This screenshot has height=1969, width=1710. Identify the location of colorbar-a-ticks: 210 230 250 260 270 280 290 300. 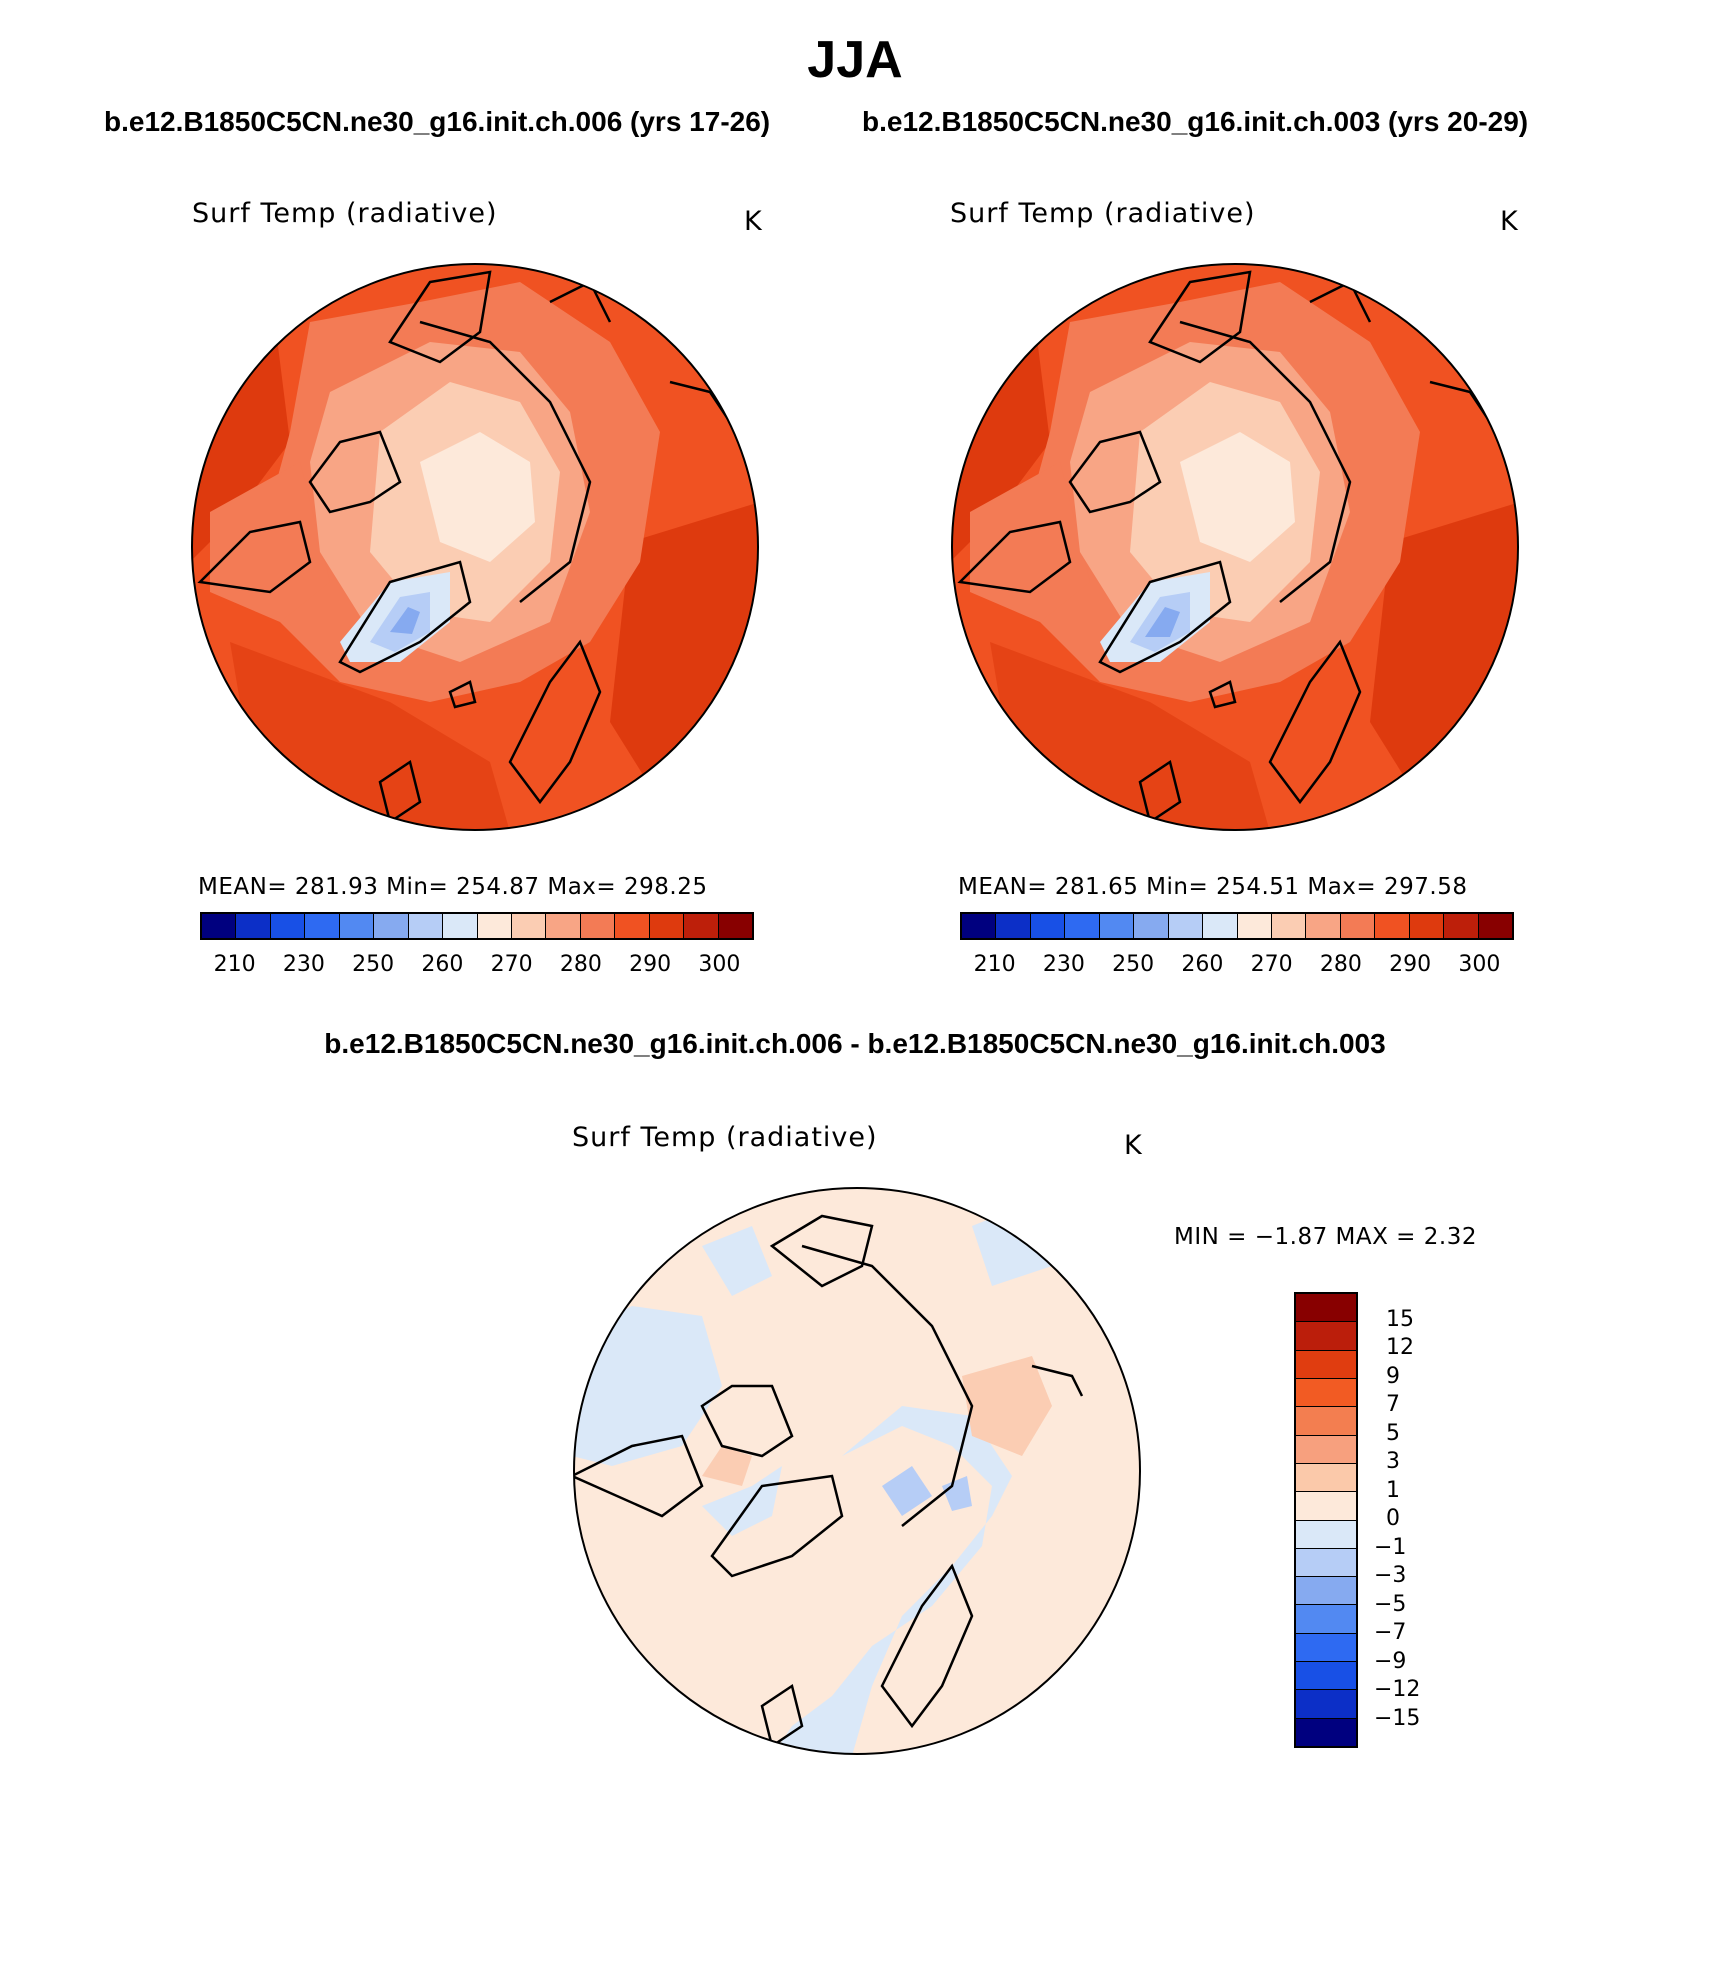
(477, 967).